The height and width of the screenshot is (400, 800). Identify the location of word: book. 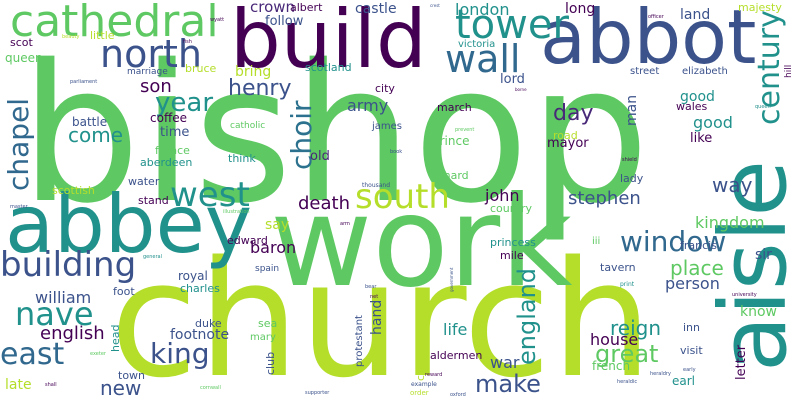
(396, 152).